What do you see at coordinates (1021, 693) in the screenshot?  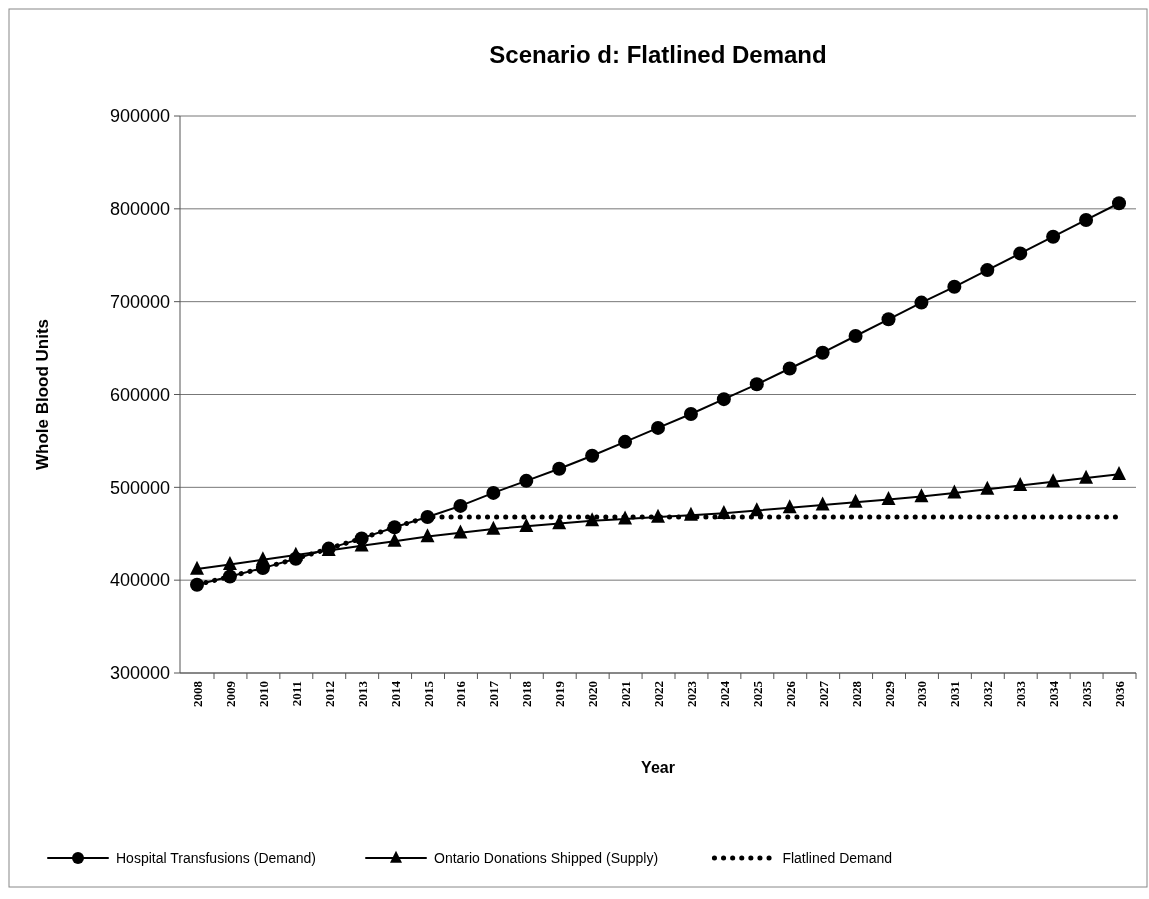 I see `x-tick-label: 2033` at bounding box center [1021, 693].